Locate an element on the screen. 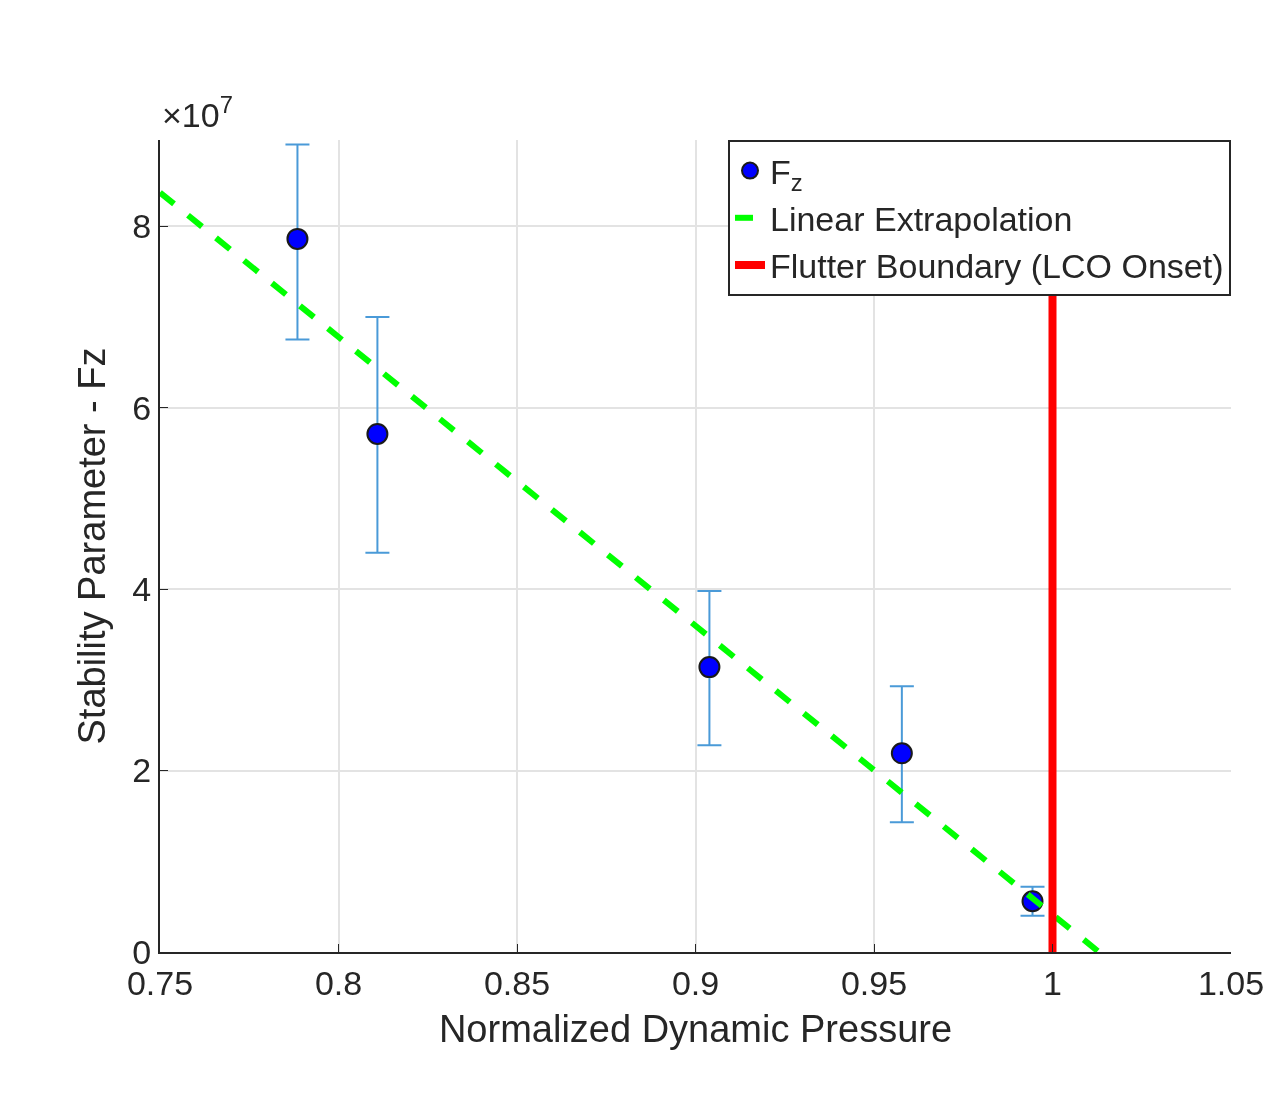  legend-label: F$_{z}$ is located at coordinates (786, 174).